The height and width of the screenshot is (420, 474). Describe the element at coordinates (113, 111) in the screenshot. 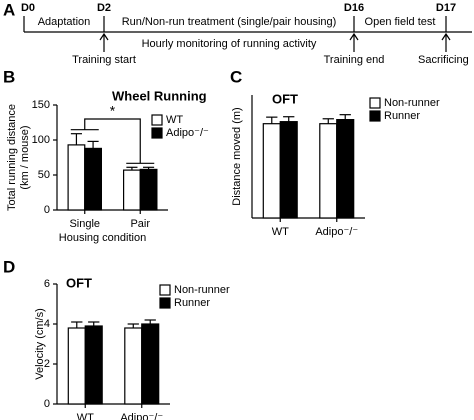

I see `significance-label: *` at that location.